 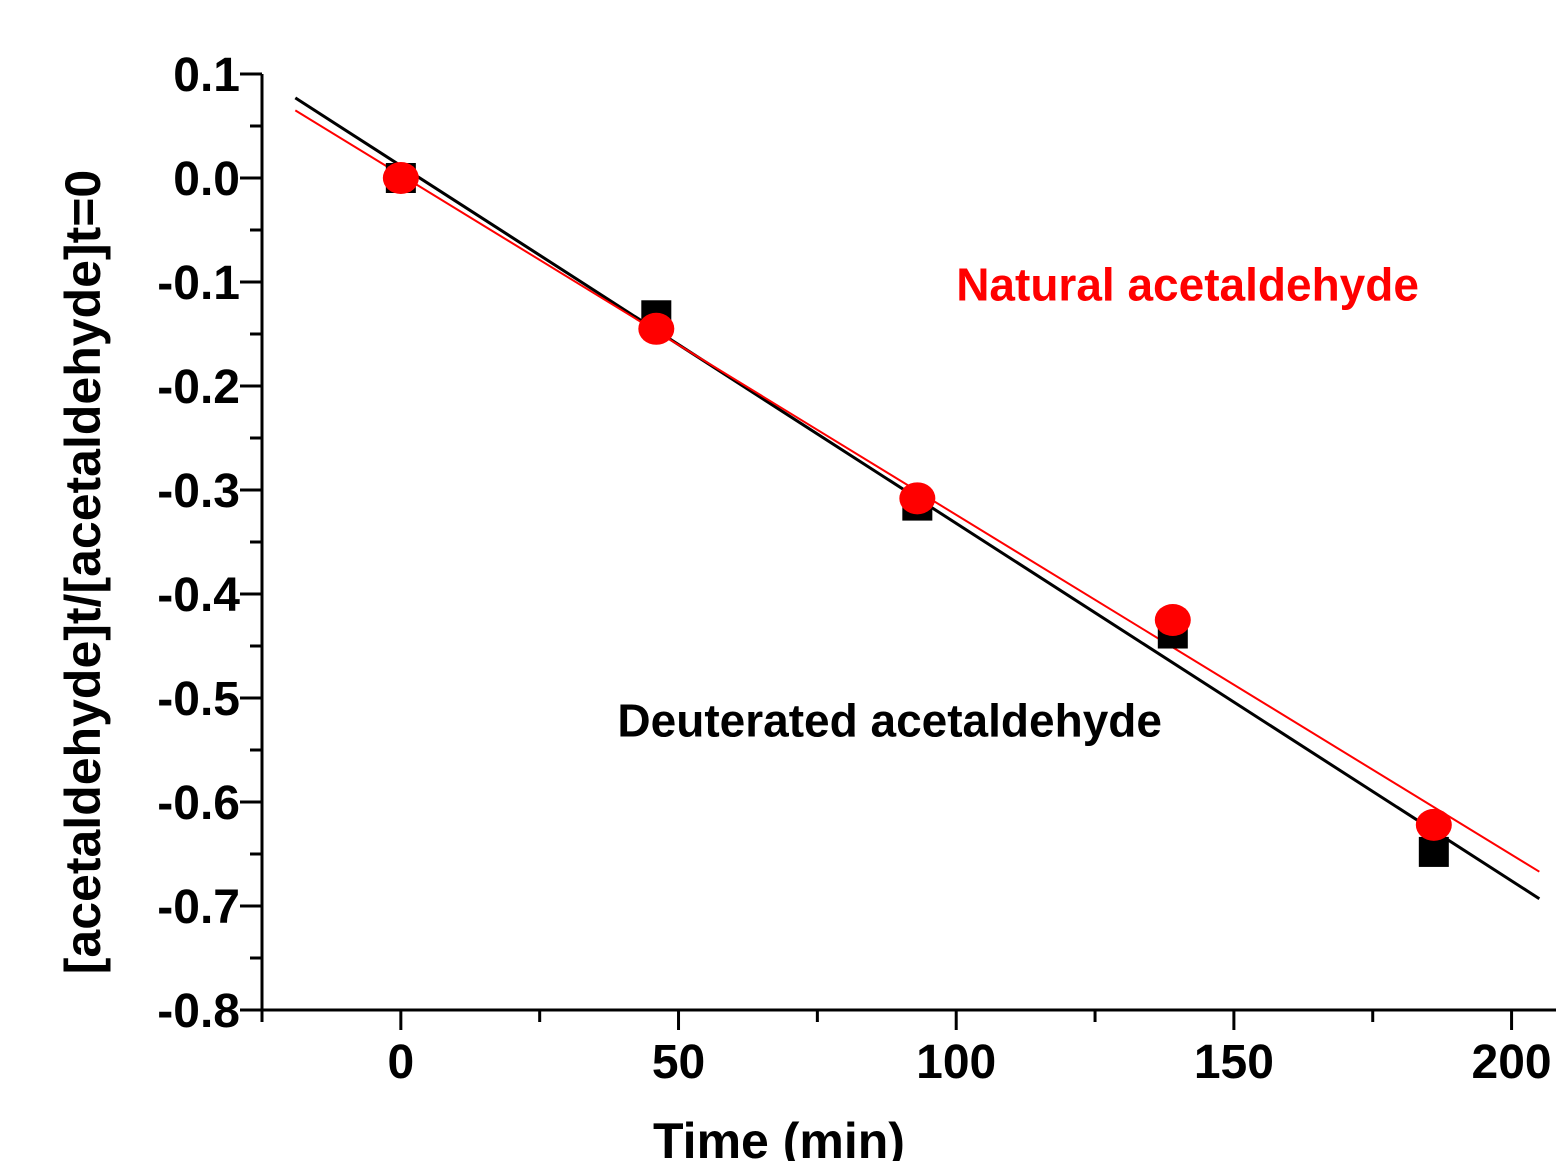 I want to click on y-tick-label: 0.1, so click(x=206, y=75).